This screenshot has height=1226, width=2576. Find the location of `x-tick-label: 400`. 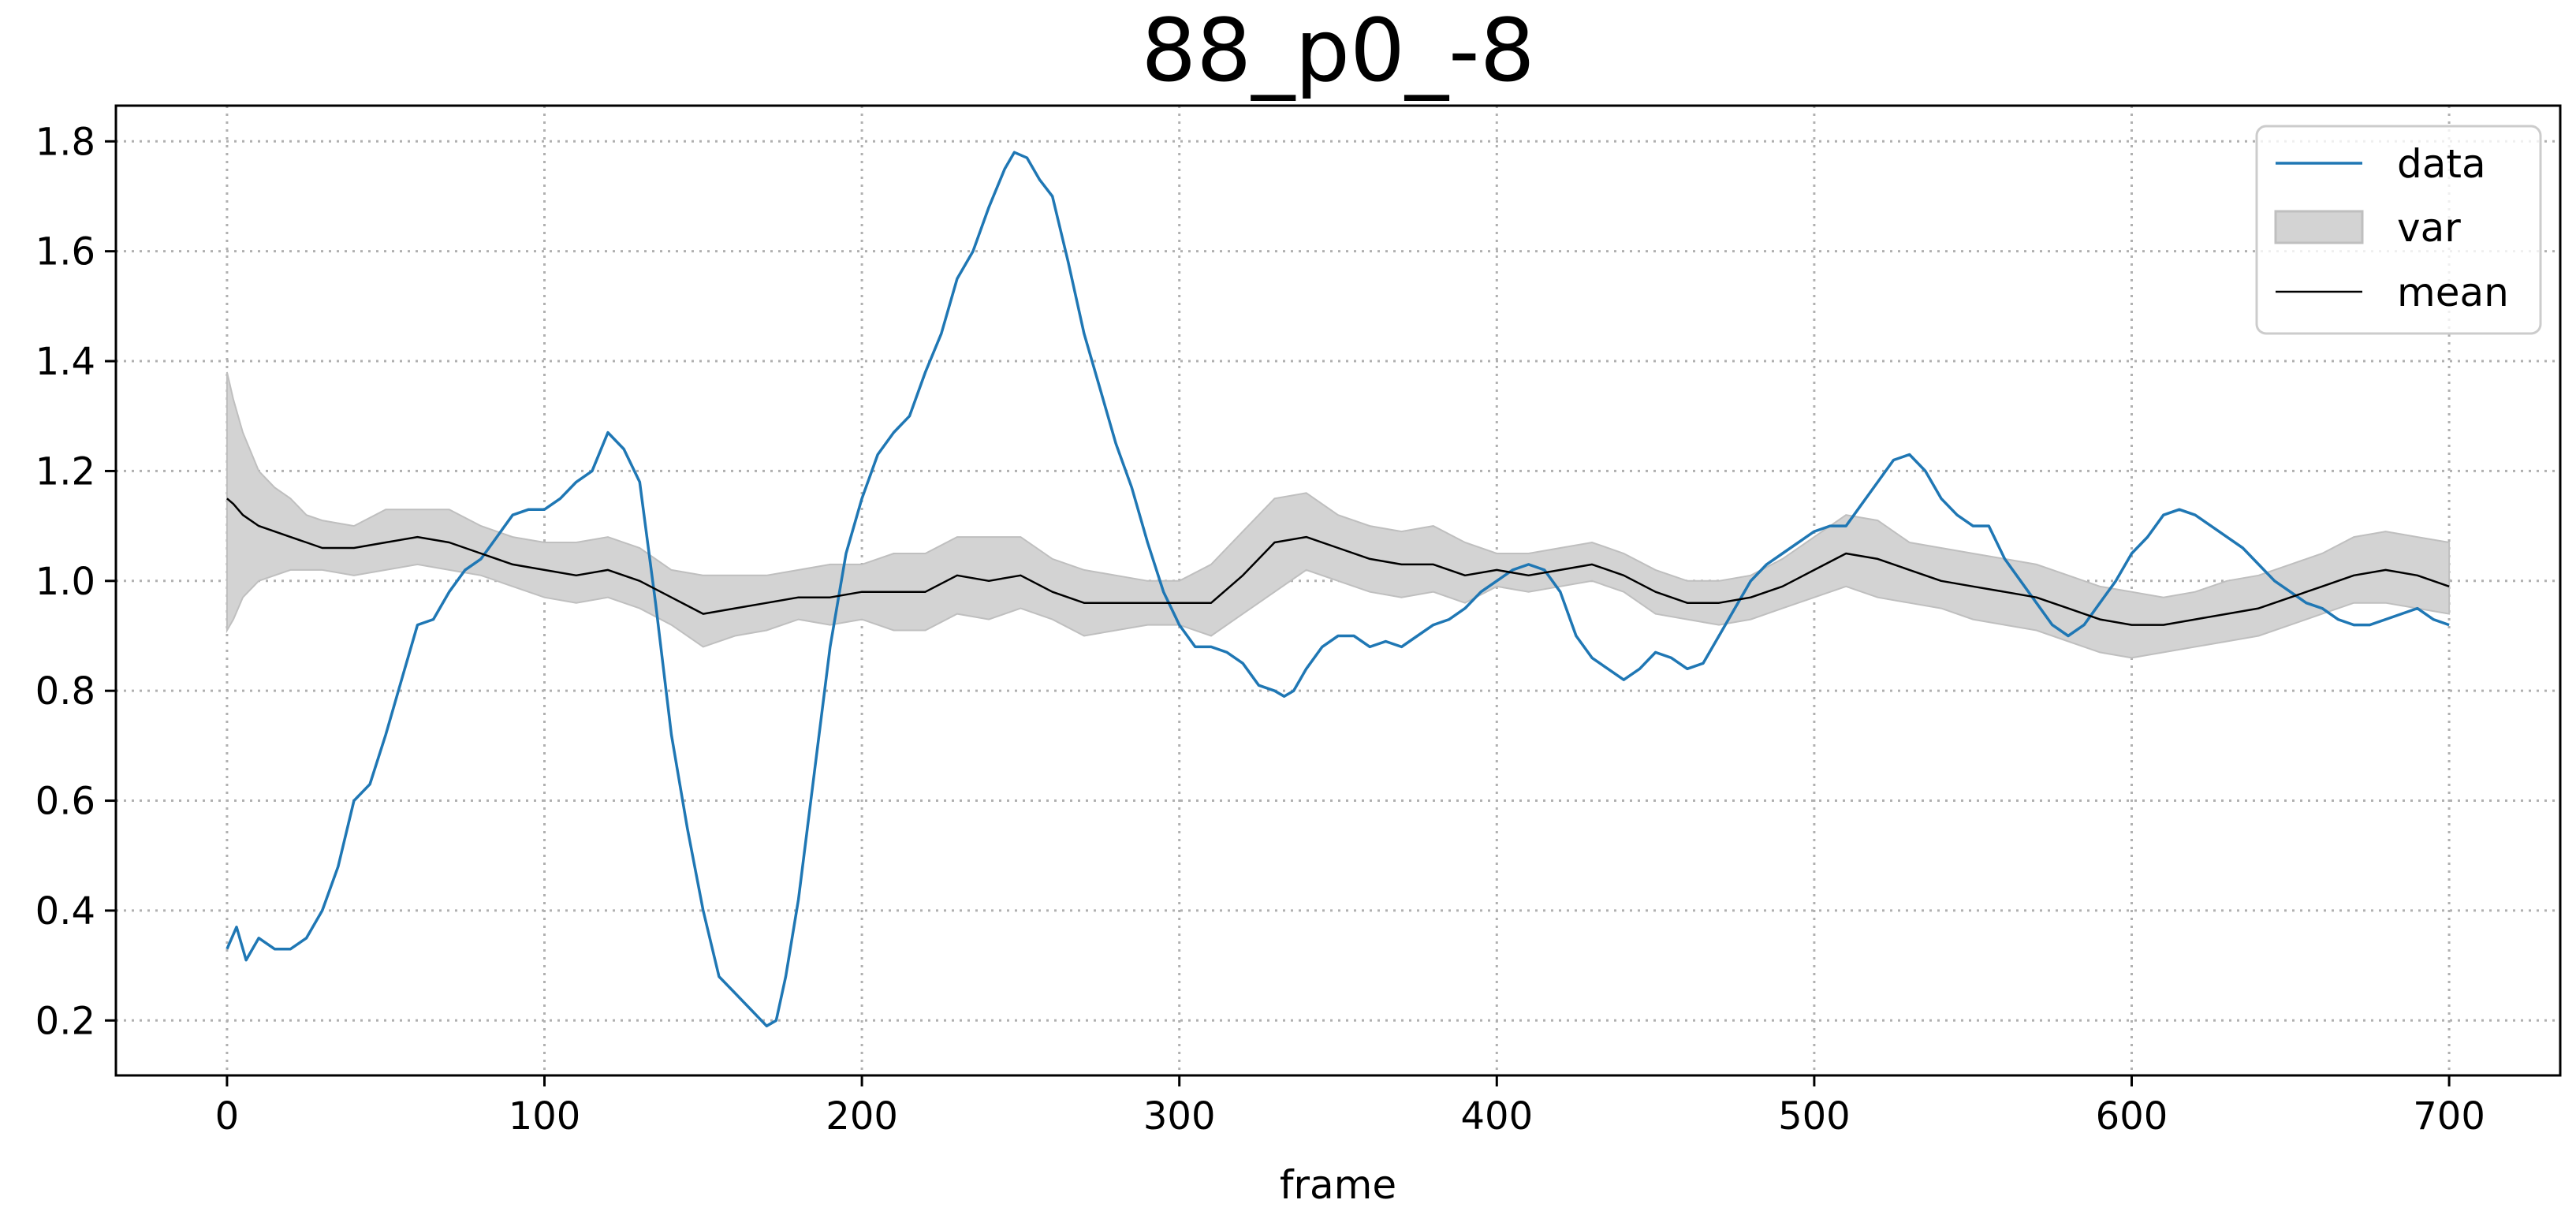

x-tick-label: 400 is located at coordinates (1497, 1116).